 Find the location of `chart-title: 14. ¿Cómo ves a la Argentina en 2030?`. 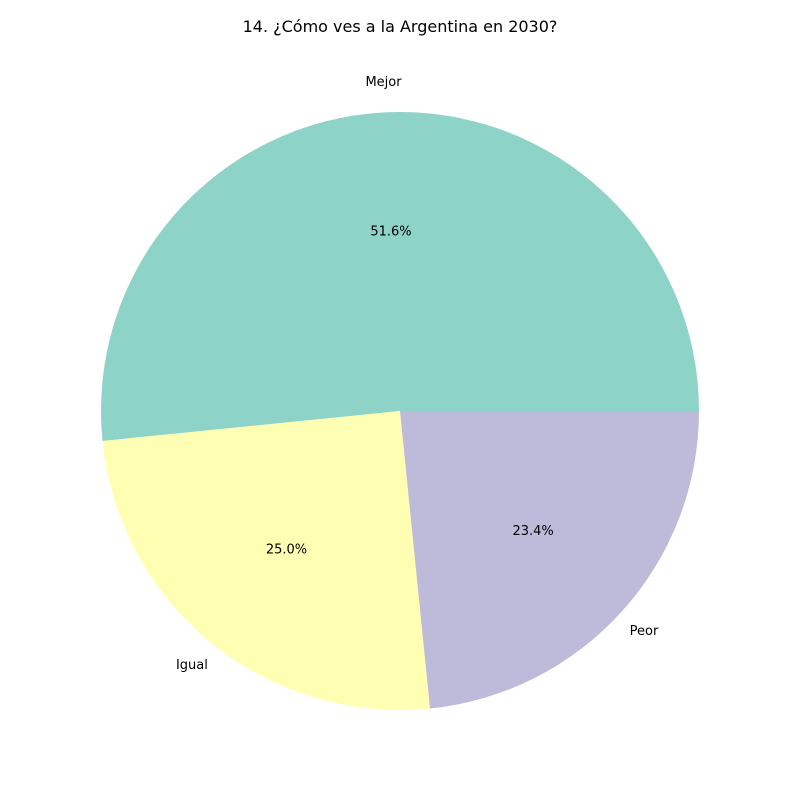

chart-title: 14. ¿Cómo ves a la Argentina en 2030? is located at coordinates (400, 26).